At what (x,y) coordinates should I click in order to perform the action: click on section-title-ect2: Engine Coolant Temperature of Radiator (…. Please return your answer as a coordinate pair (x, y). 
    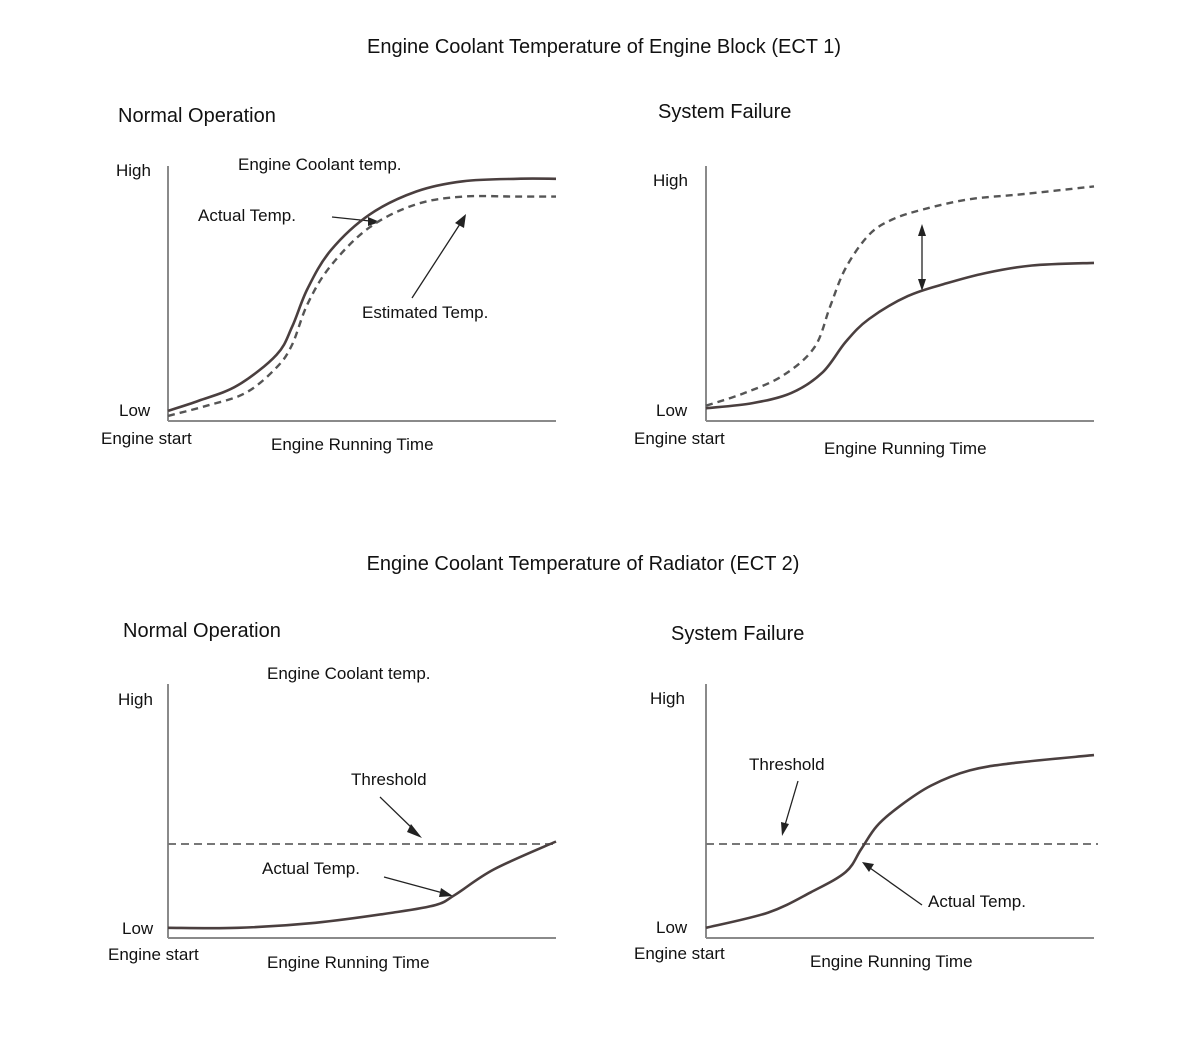
    Looking at the image, I should click on (583, 564).